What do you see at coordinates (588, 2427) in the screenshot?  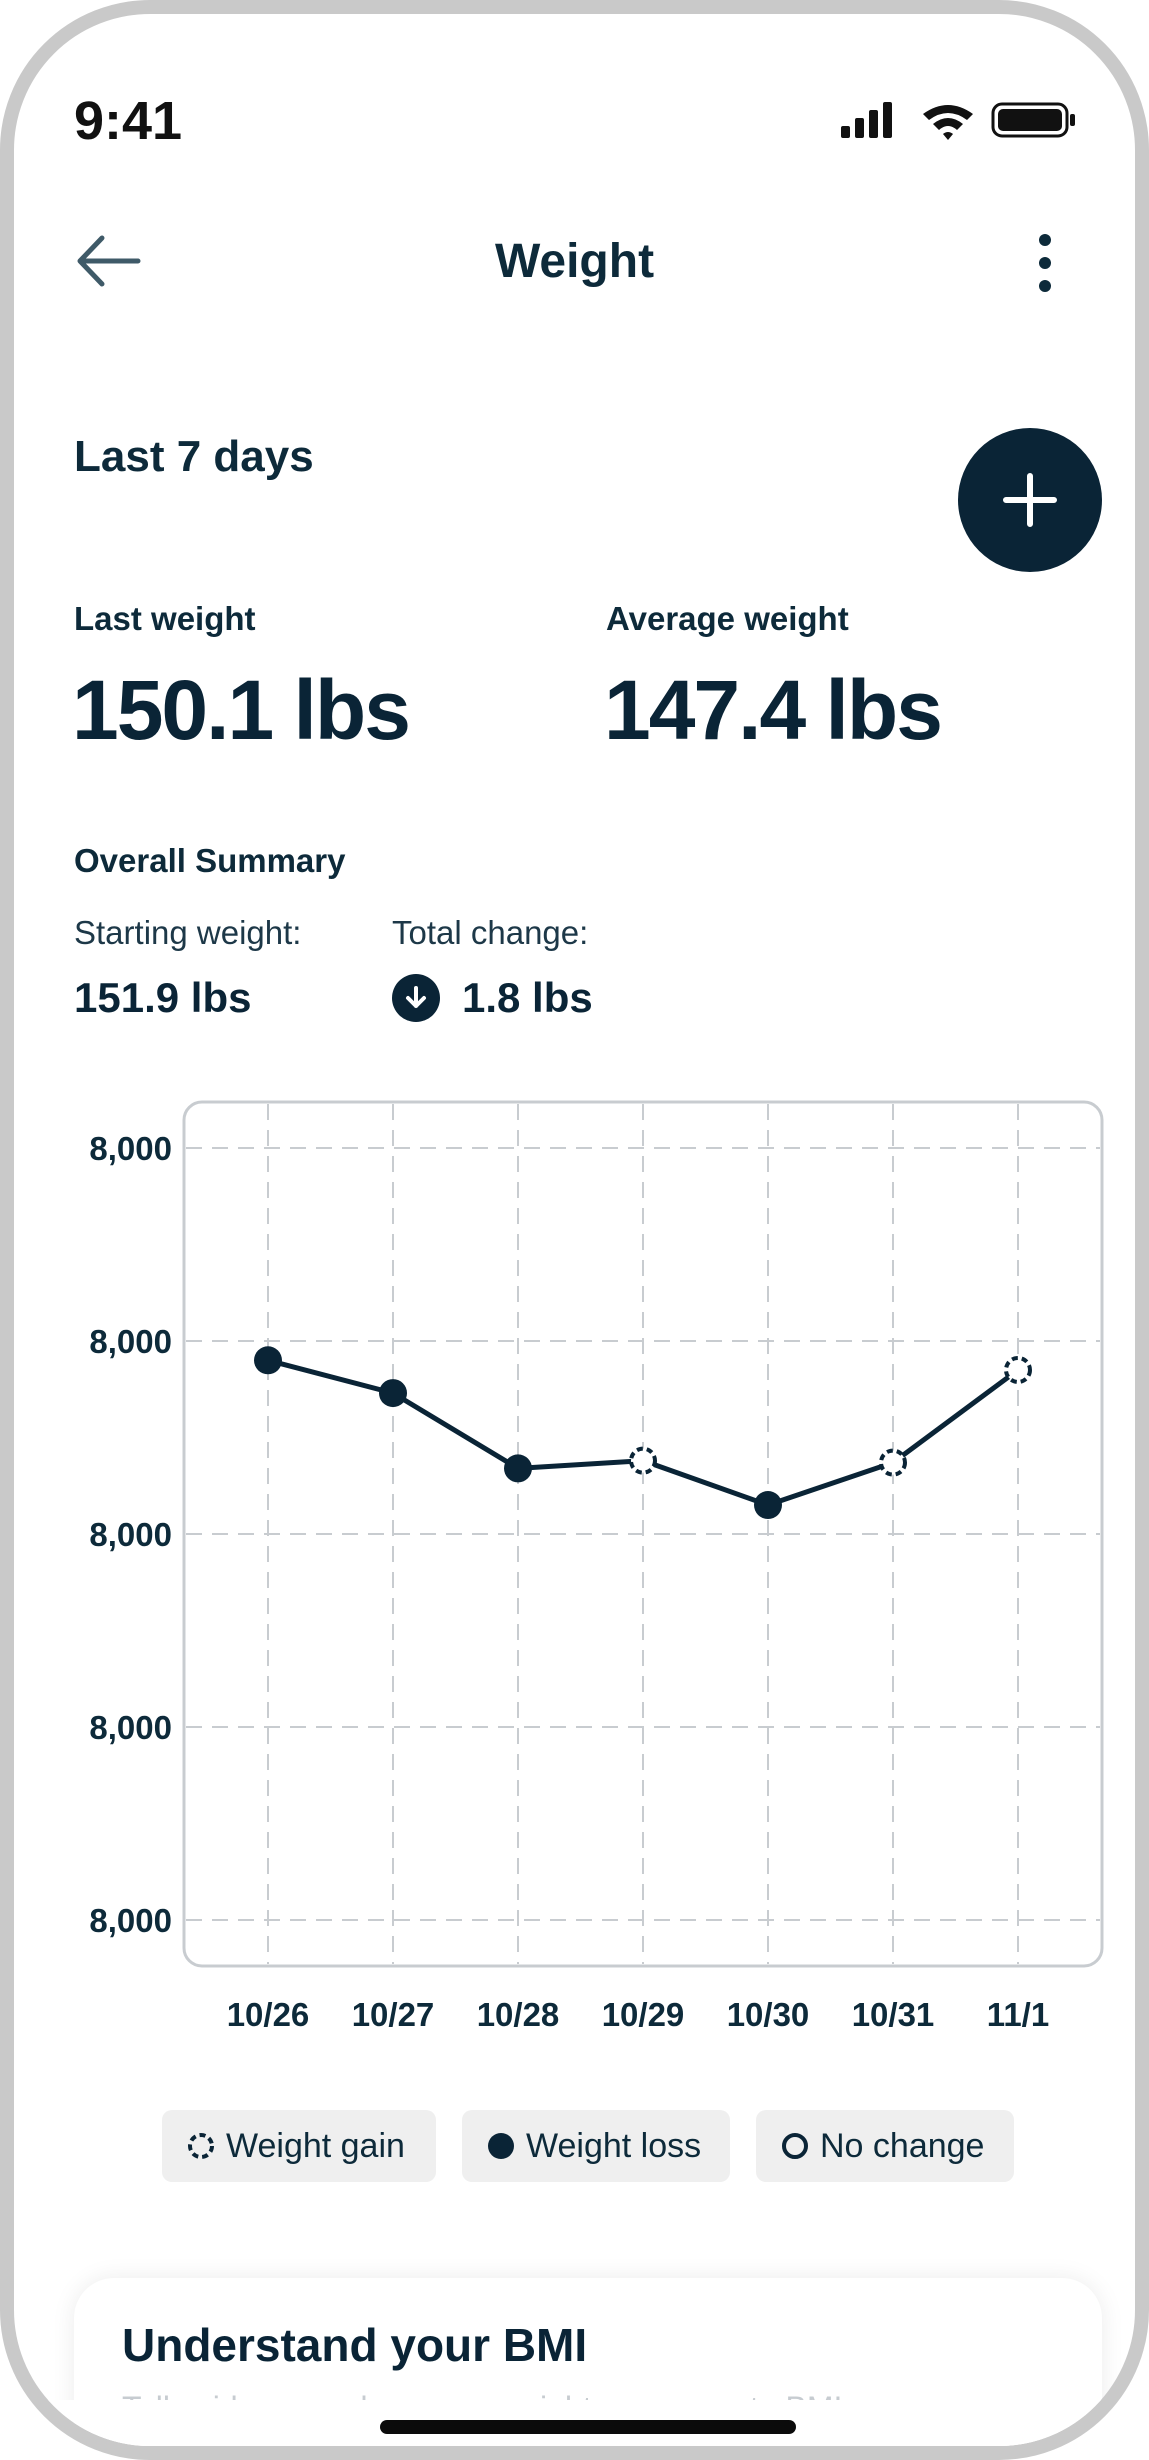 I see `home-indicator` at bounding box center [588, 2427].